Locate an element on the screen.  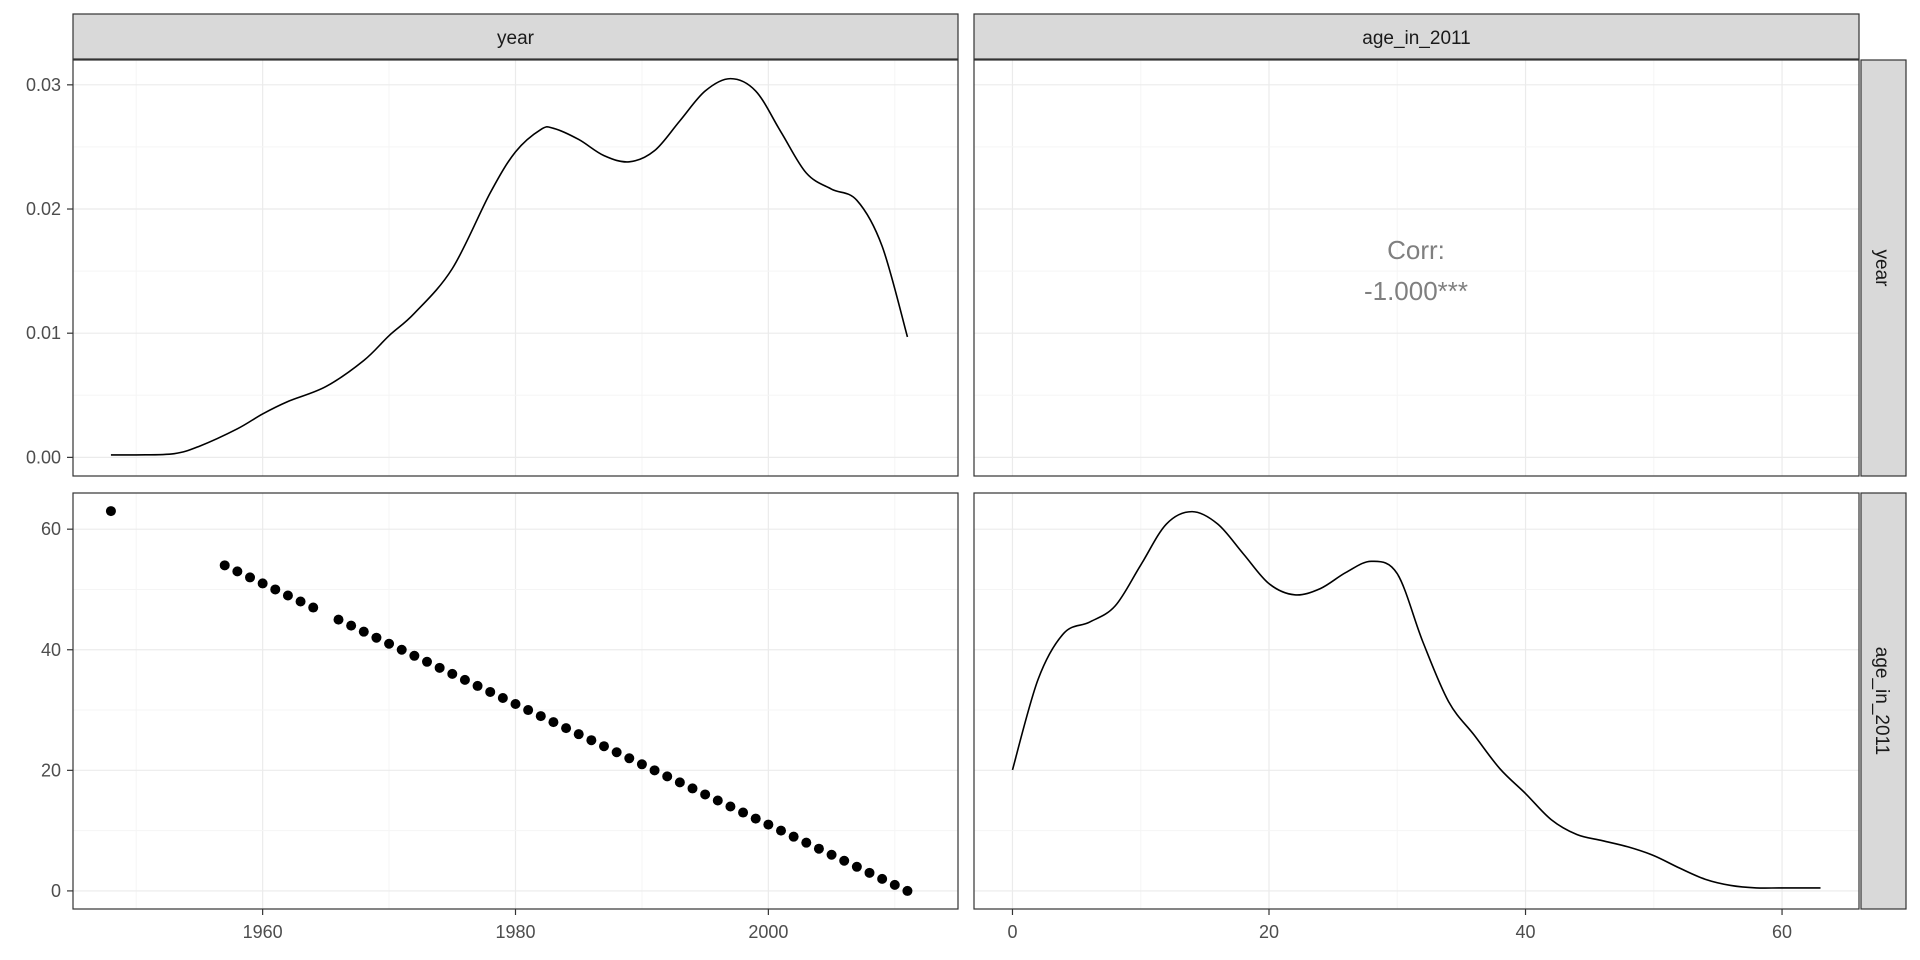
strip-row1-label: year is located at coordinates (1881, 269).